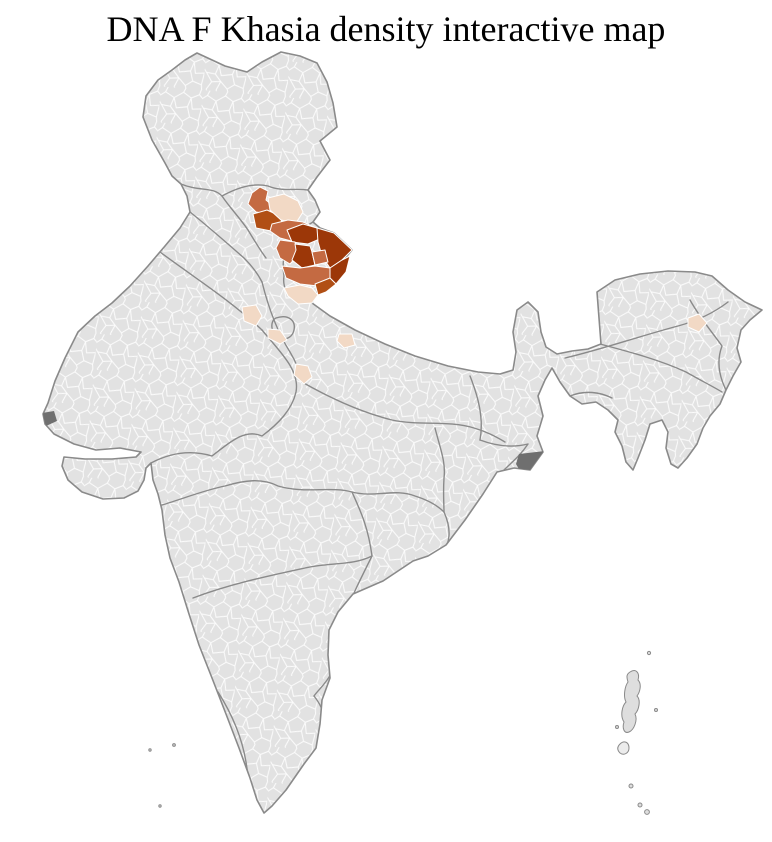 The height and width of the screenshot is (842, 772). Describe the element at coordinates (386, 29) in the screenshot. I see `map-title: DNA F Khasia density interactive map` at that location.